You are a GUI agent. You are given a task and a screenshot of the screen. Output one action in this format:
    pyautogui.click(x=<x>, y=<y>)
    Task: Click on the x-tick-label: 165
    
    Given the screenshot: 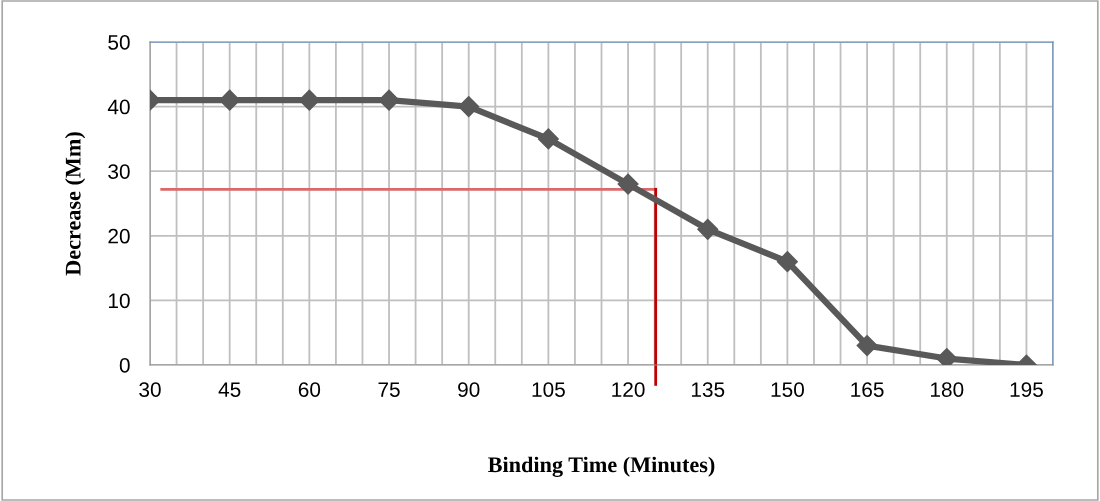 What is the action you would take?
    pyautogui.click(x=867, y=389)
    